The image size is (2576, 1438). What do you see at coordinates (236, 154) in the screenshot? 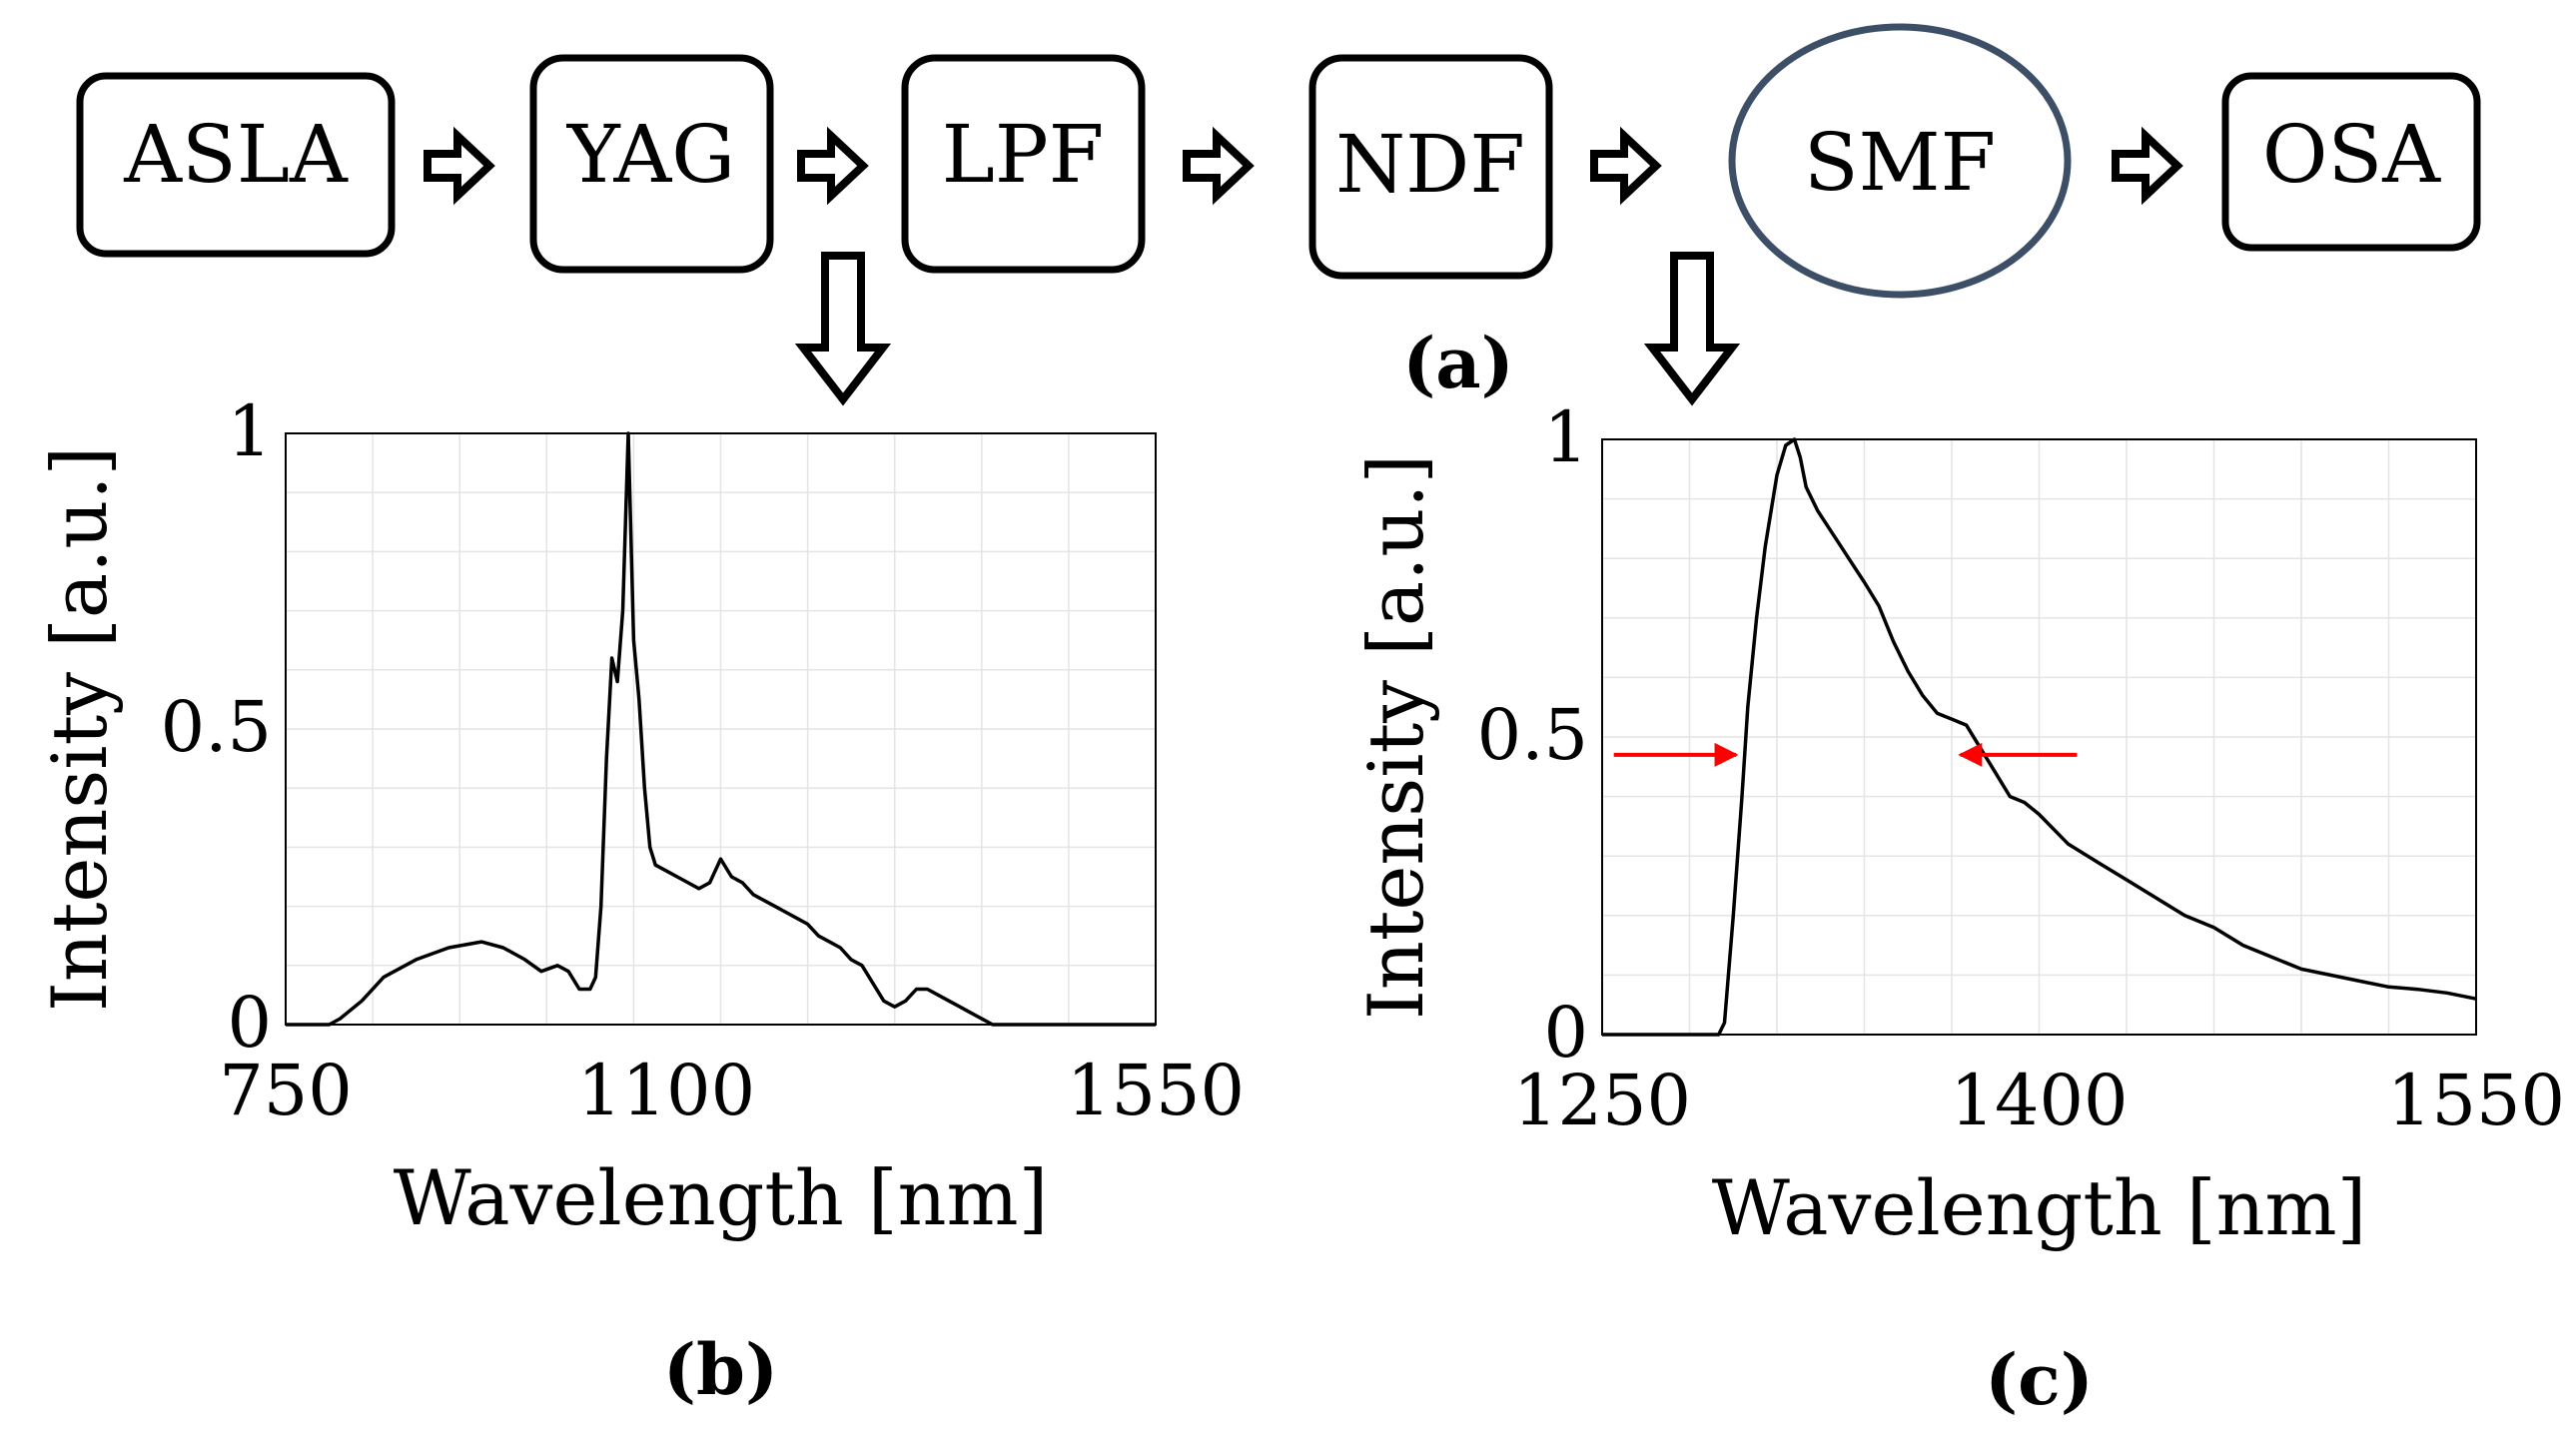
I see `block-label: ASLA` at bounding box center [236, 154].